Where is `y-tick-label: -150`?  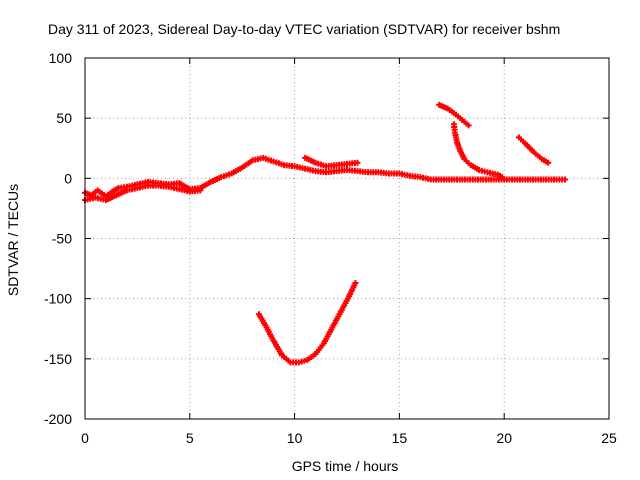 y-tick-label: -150 is located at coordinates (58, 359).